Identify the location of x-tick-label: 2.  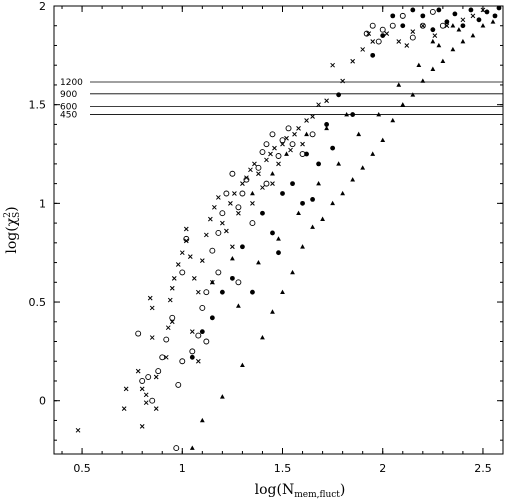
(382, 468).